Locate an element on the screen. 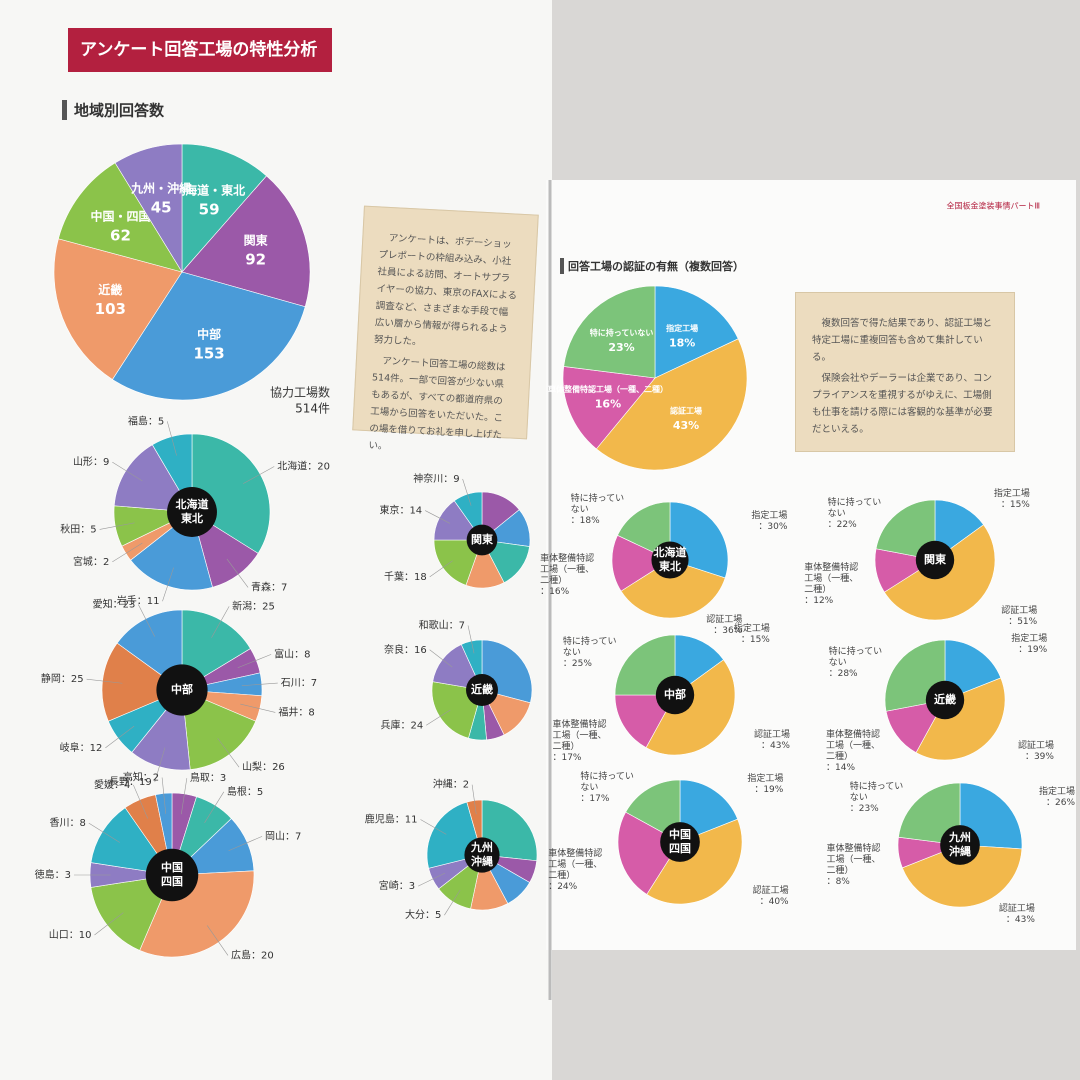 This screenshot has width=1080, height=1080. label-part: 16 is located at coordinates (420, 650).